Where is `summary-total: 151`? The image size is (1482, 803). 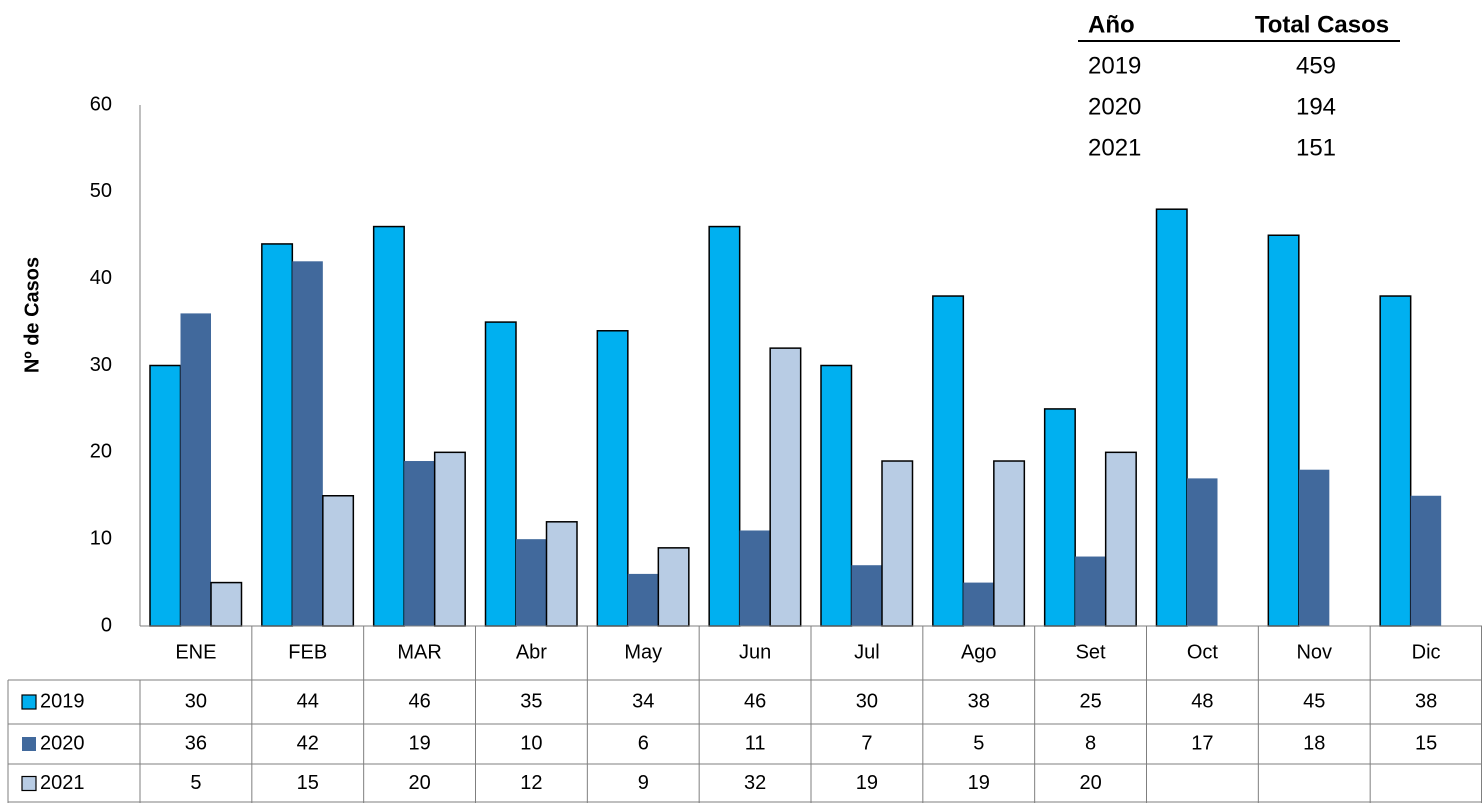
summary-total: 151 is located at coordinates (1316, 147).